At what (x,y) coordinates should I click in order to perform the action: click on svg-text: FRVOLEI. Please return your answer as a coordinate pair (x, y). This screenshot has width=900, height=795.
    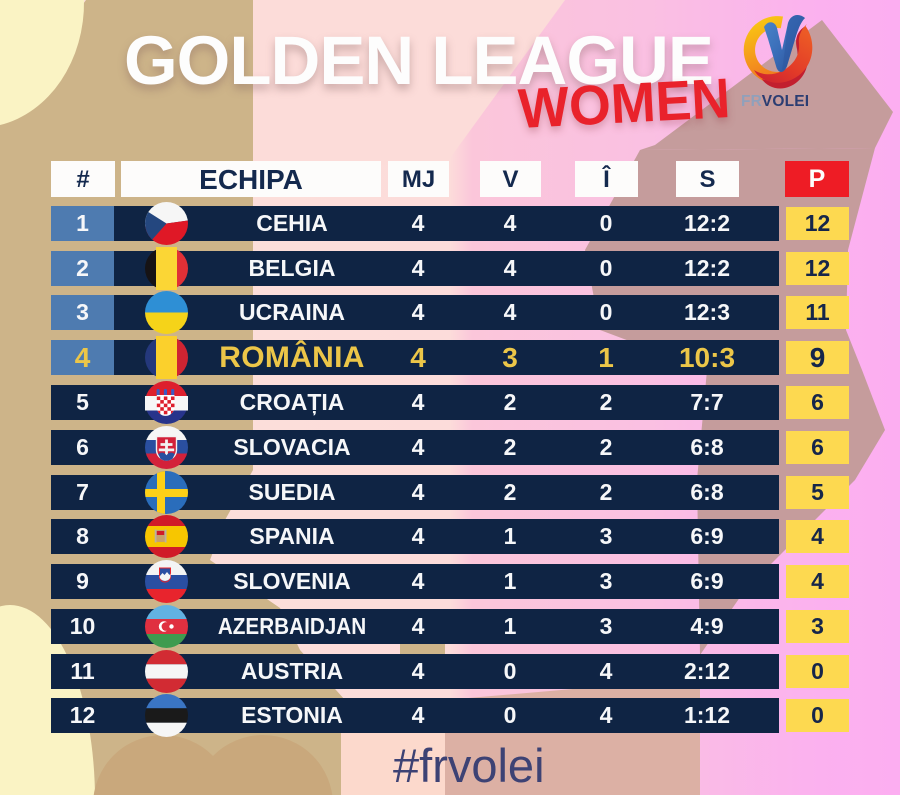
    Looking at the image, I should click on (775, 101).